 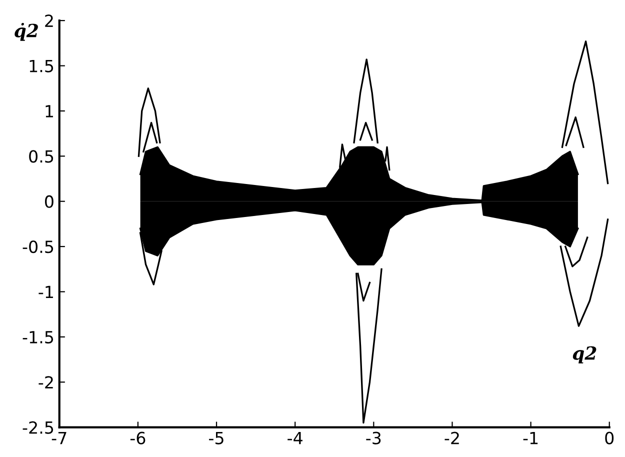 I want to click on y-tick-label: 1, so click(x=49, y=111).